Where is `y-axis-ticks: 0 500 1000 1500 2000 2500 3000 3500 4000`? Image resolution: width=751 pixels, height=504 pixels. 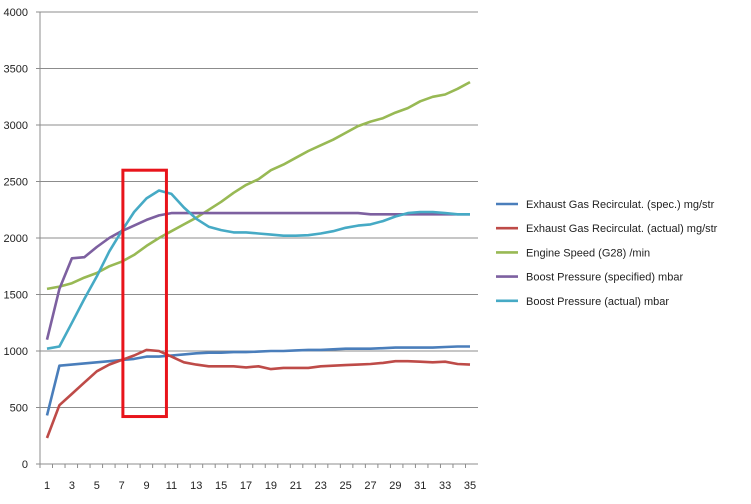 y-axis-ticks: 0 500 1000 1500 2000 2500 3000 3500 4000 is located at coordinates (22, 239).